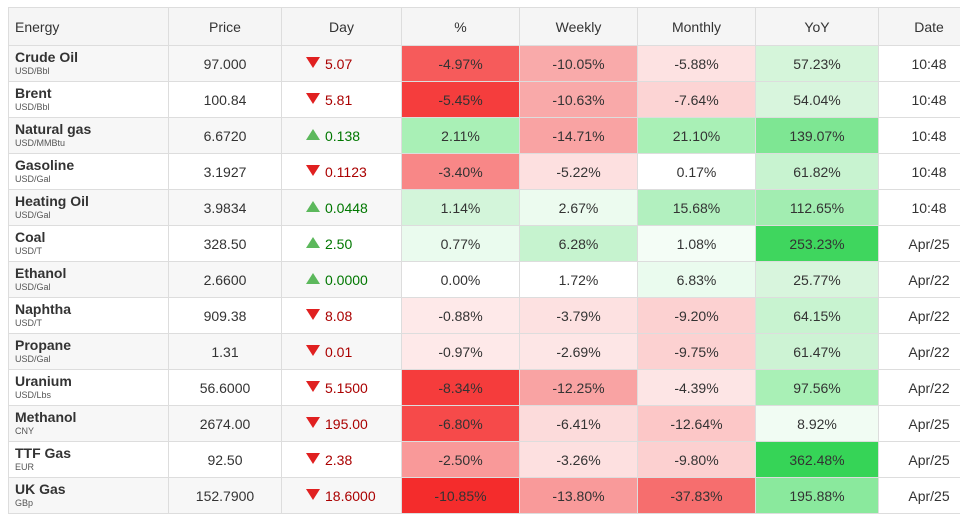 The height and width of the screenshot is (530, 960). I want to click on day-cell: 0.01, so click(341, 351).